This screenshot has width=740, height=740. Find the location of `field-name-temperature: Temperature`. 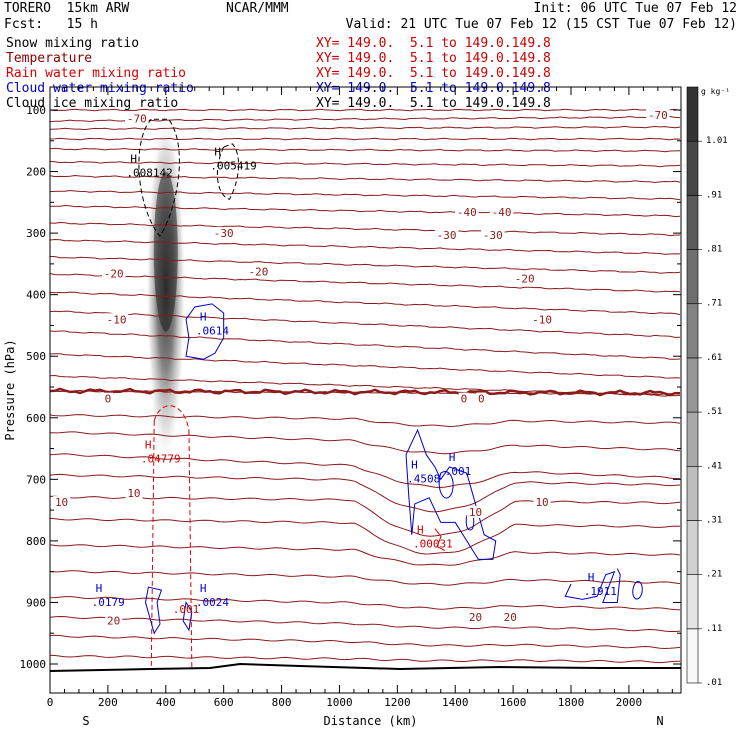

field-name-temperature: Temperature is located at coordinates (49, 58).